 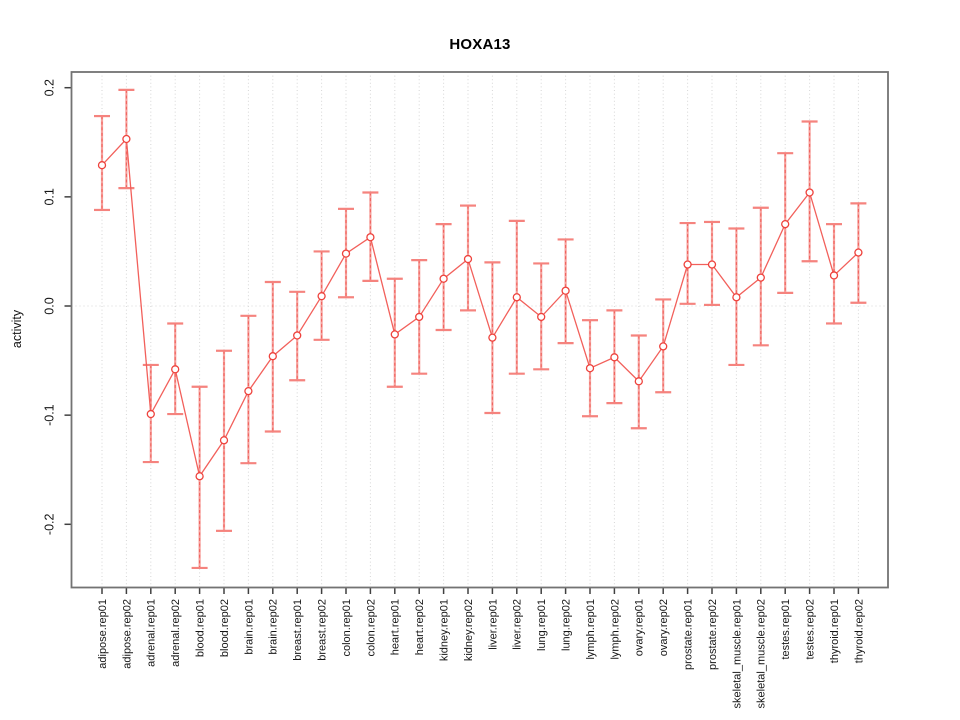 What do you see at coordinates (396, 627) in the screenshot?
I see `x-tick-label: heart.rep01` at bounding box center [396, 627].